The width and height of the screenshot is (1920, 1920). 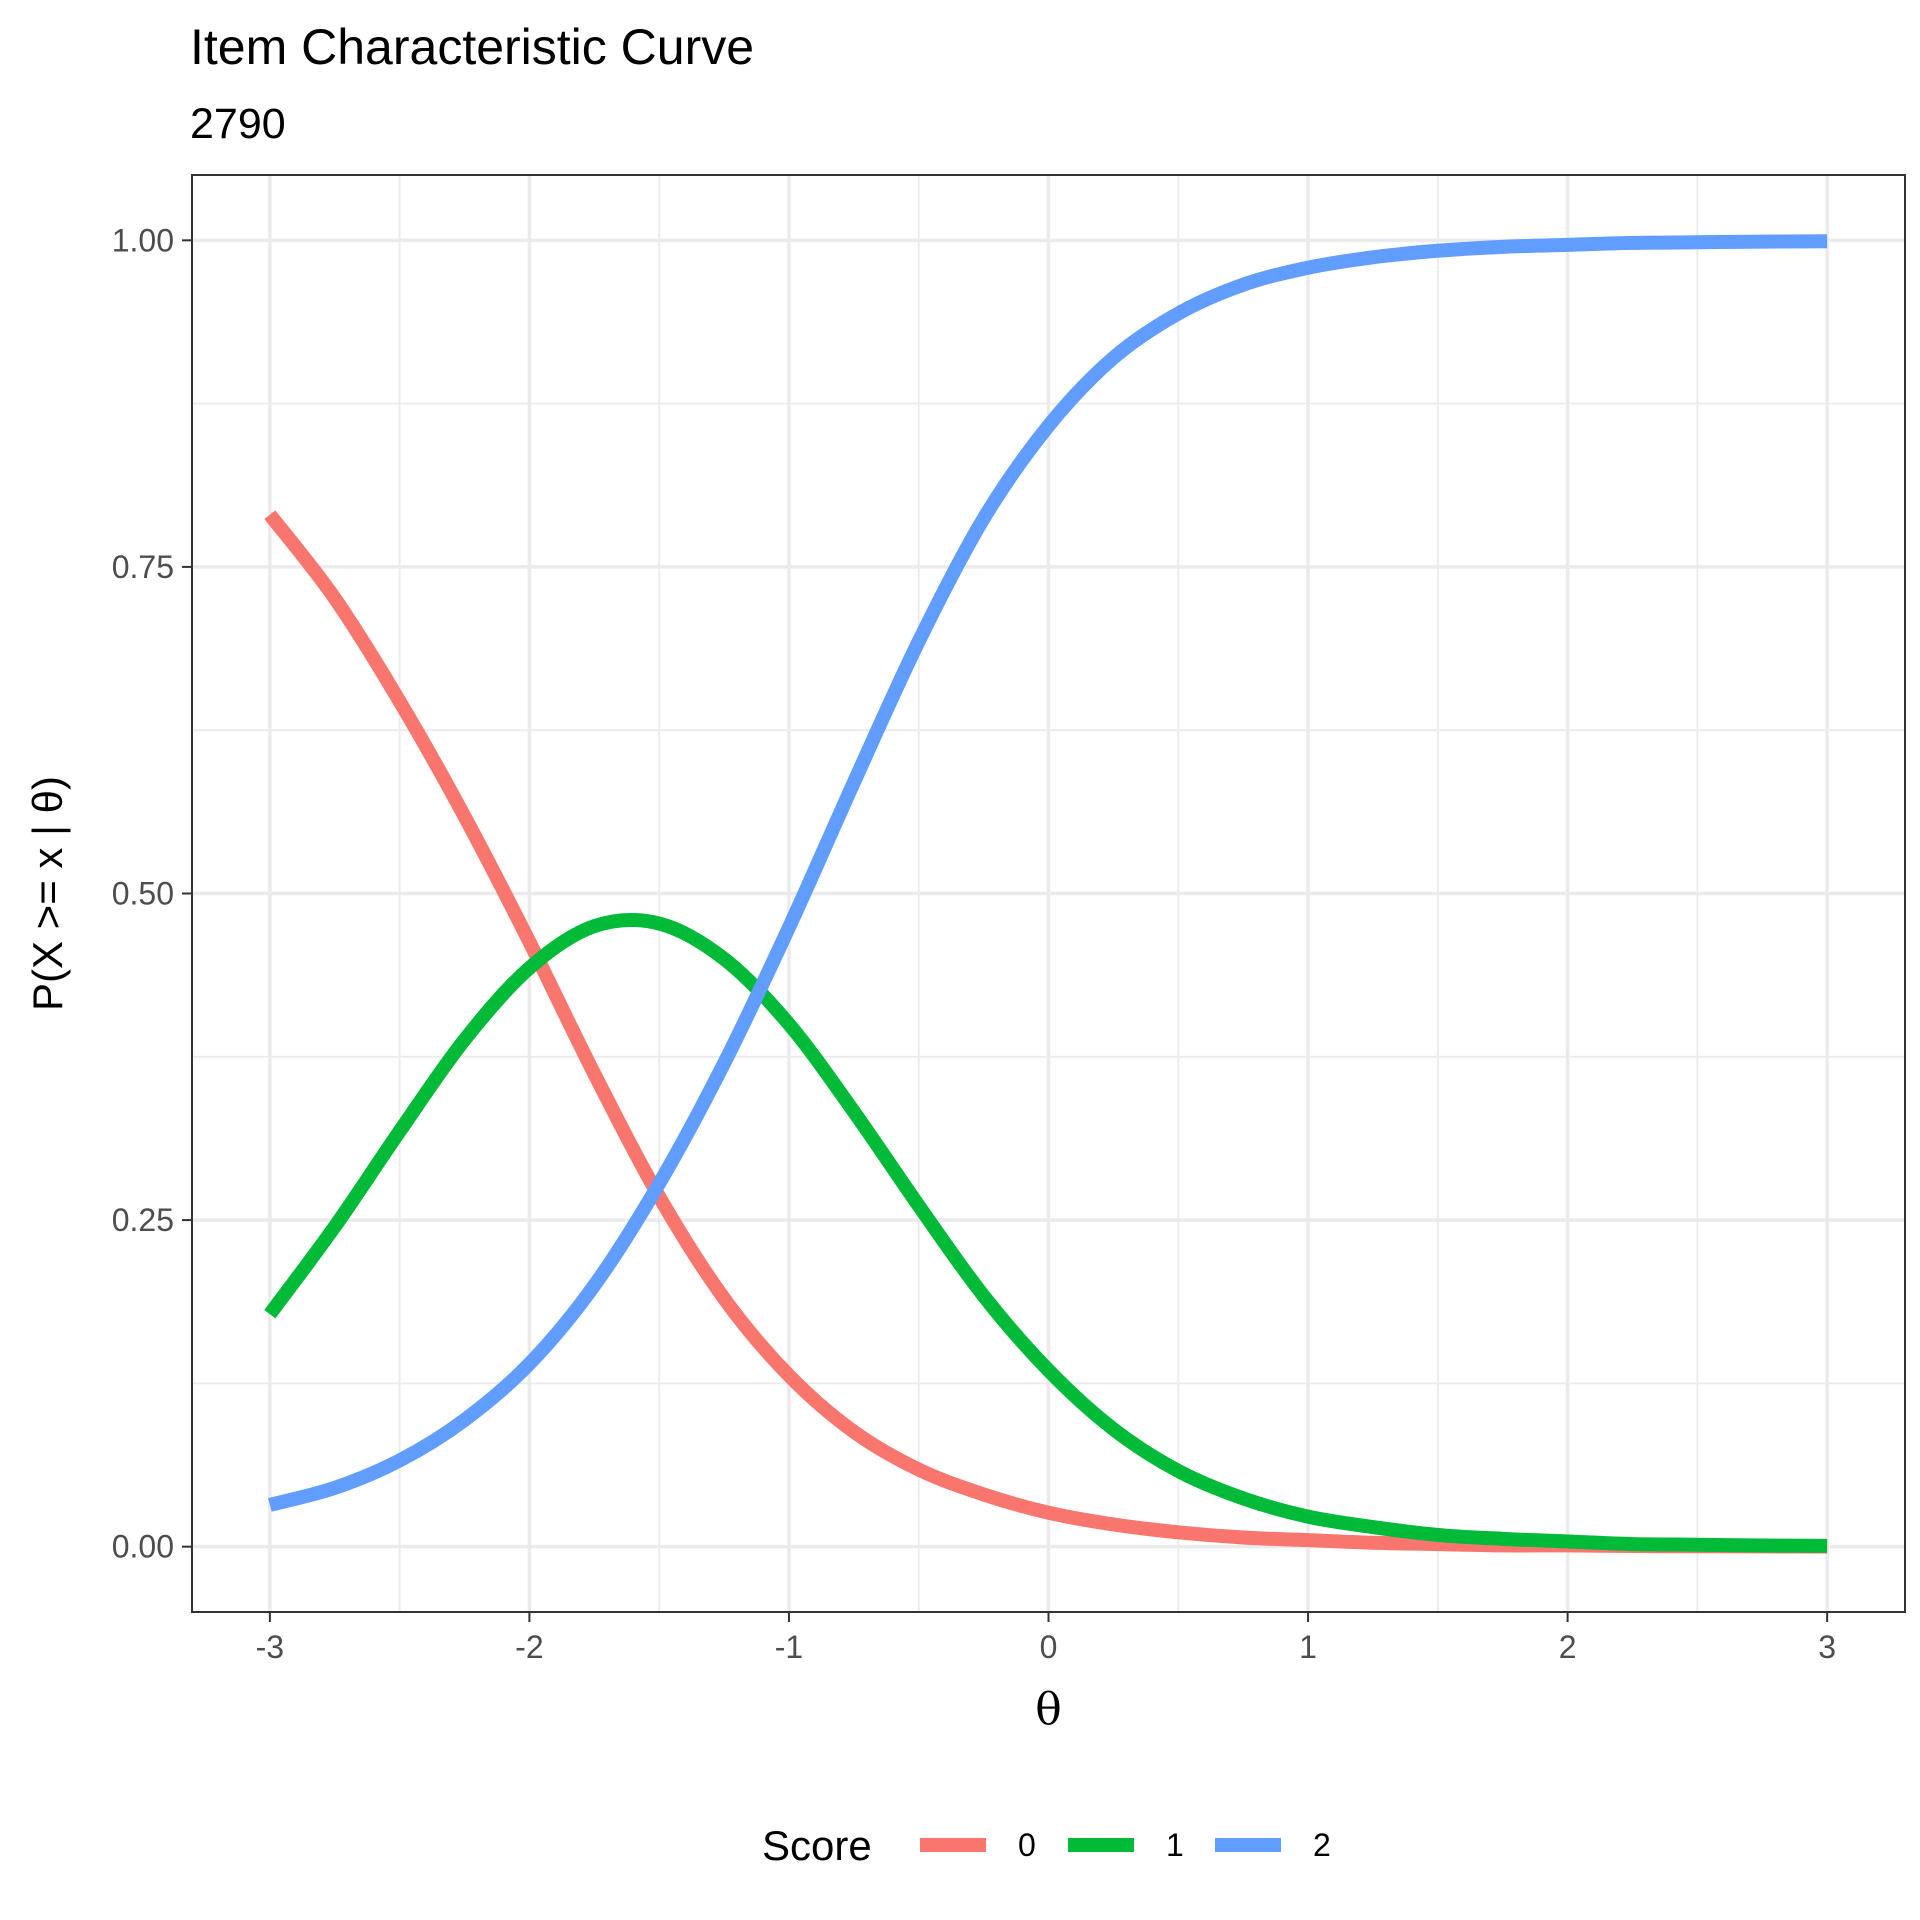 What do you see at coordinates (789, 1647) in the screenshot?
I see `x-tick-label: -1` at bounding box center [789, 1647].